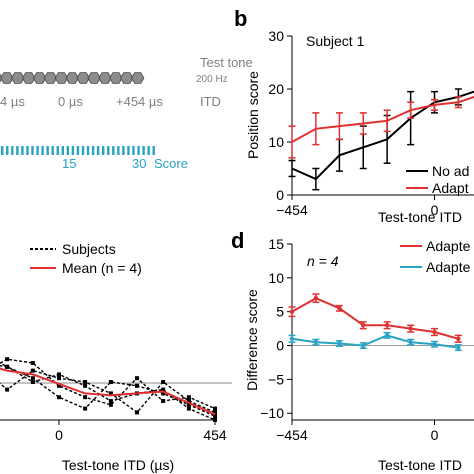 The image size is (474, 474). What do you see at coordinates (86, 258) in the screenshot?
I see `panel-c-legend: Subjects Mean (n = 4)` at bounding box center [86, 258].